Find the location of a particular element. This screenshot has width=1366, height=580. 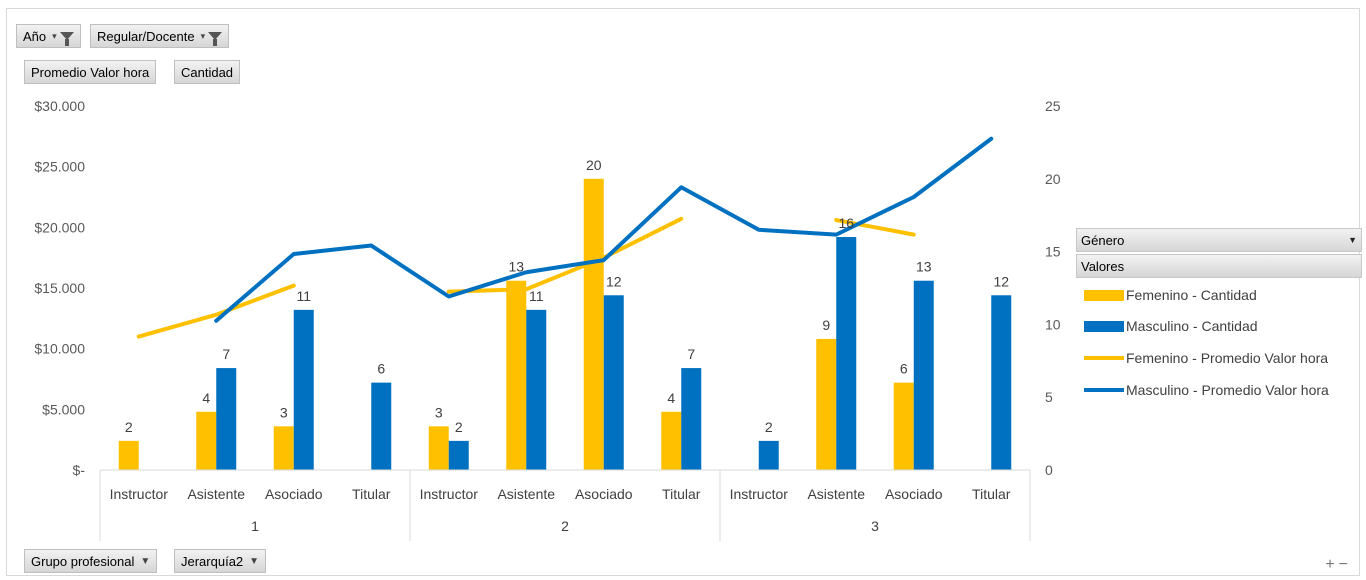

y-right-tick-label: 10 is located at coordinates (1053, 324).